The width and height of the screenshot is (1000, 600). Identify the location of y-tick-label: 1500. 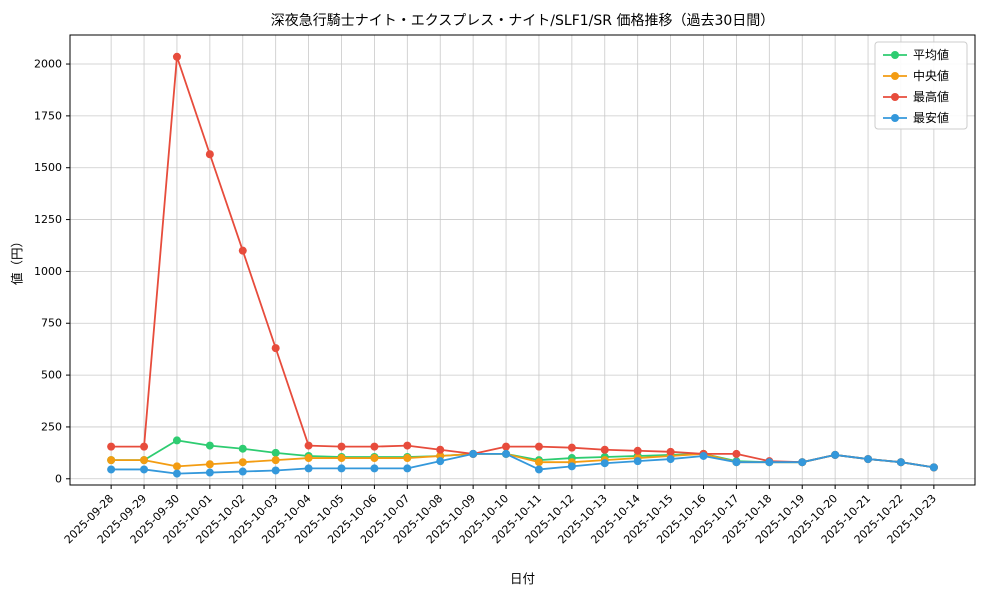
(48, 167).